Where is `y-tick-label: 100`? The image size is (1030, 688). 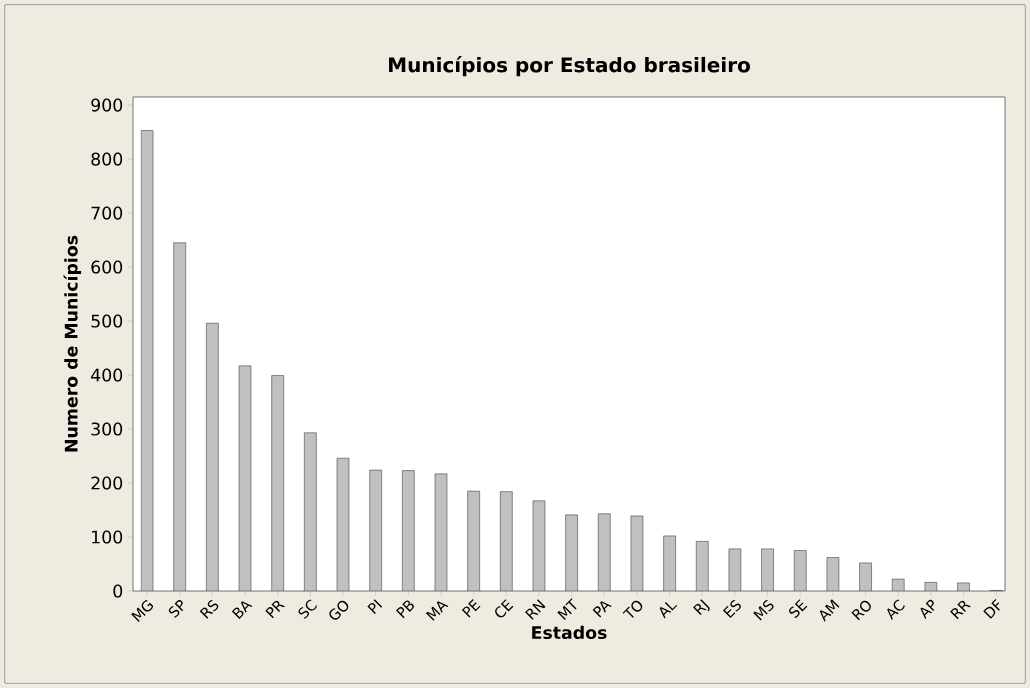 y-tick-label: 100 is located at coordinates (107, 537).